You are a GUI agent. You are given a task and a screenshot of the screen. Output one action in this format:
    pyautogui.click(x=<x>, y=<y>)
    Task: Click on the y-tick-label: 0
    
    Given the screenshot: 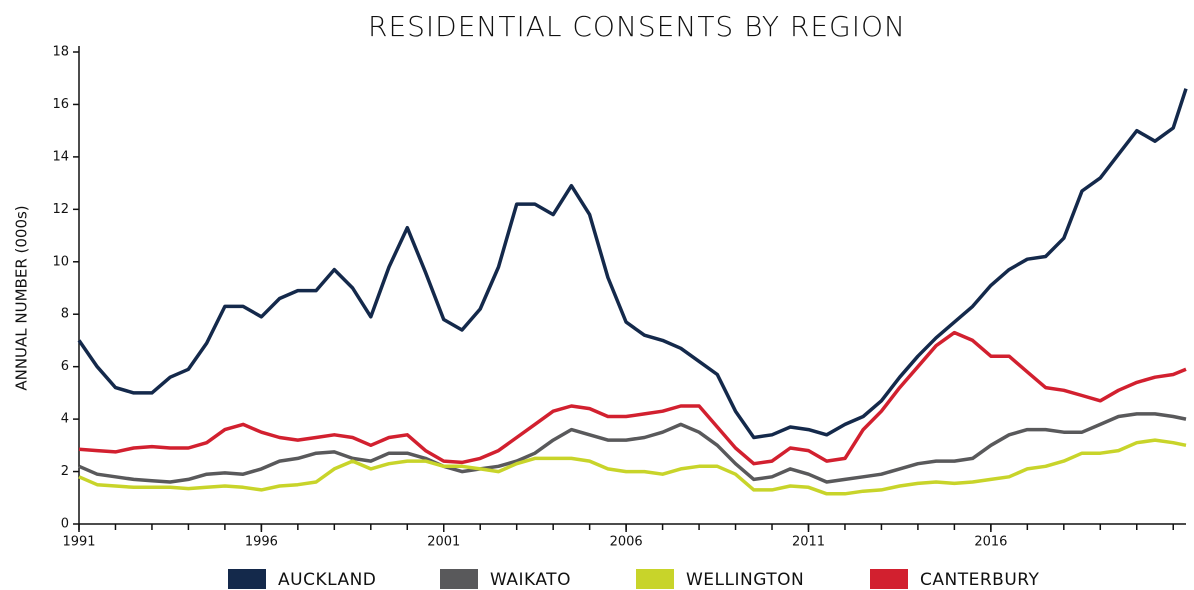 What is the action you would take?
    pyautogui.click(x=65, y=524)
    